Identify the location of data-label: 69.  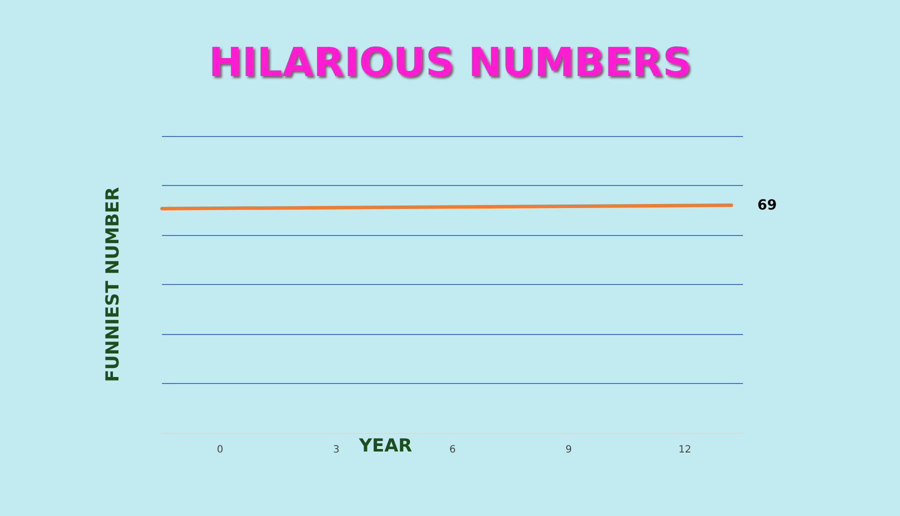
(767, 205).